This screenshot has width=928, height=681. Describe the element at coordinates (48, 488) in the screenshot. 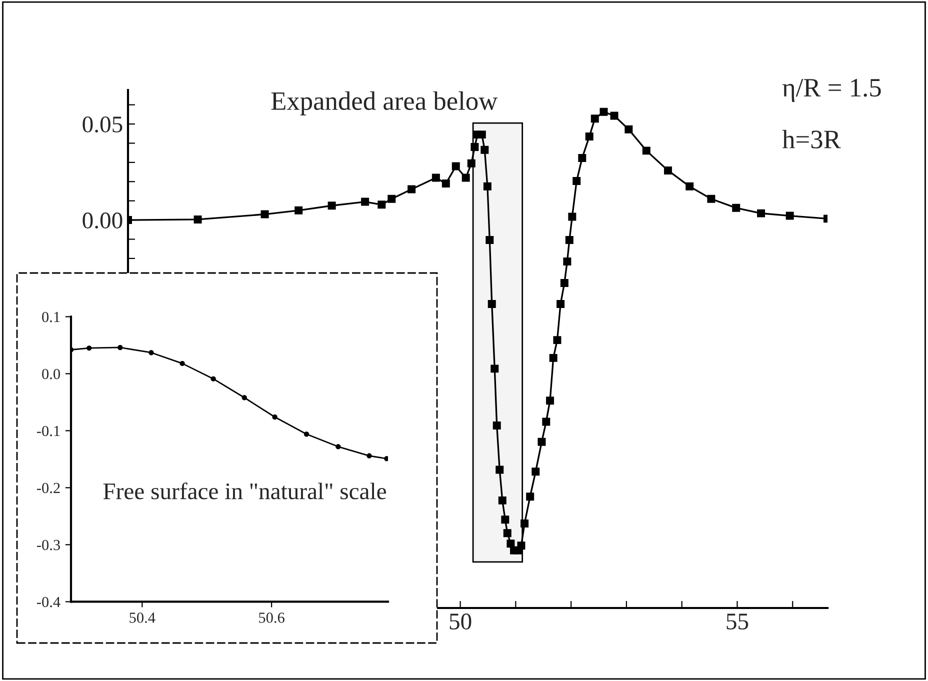

I see `y-tick-label: -0.2` at that location.